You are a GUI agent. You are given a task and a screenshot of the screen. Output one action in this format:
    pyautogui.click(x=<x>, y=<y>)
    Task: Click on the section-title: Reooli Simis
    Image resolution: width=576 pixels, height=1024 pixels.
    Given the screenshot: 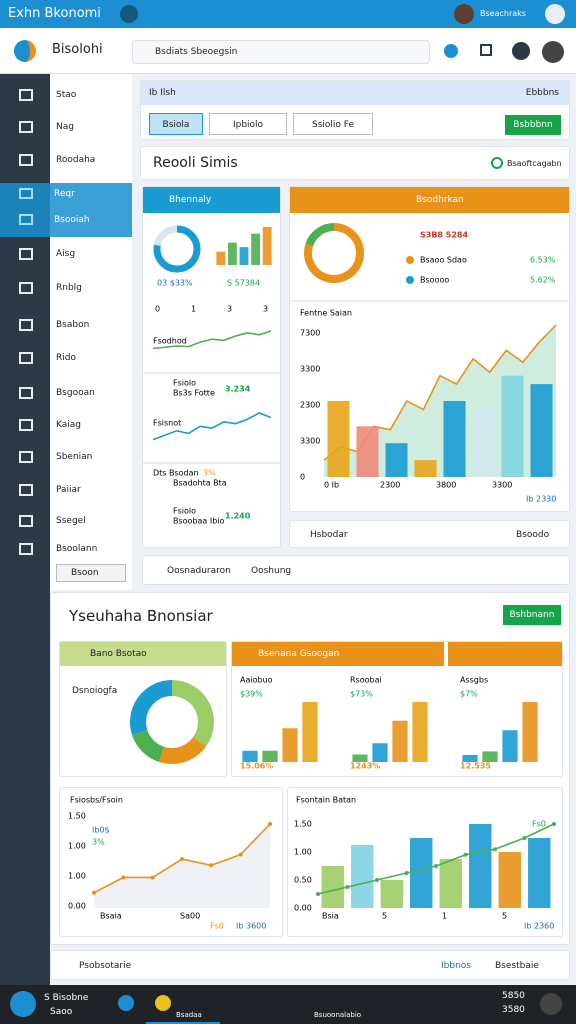 What is the action you would take?
    pyautogui.click(x=195, y=163)
    